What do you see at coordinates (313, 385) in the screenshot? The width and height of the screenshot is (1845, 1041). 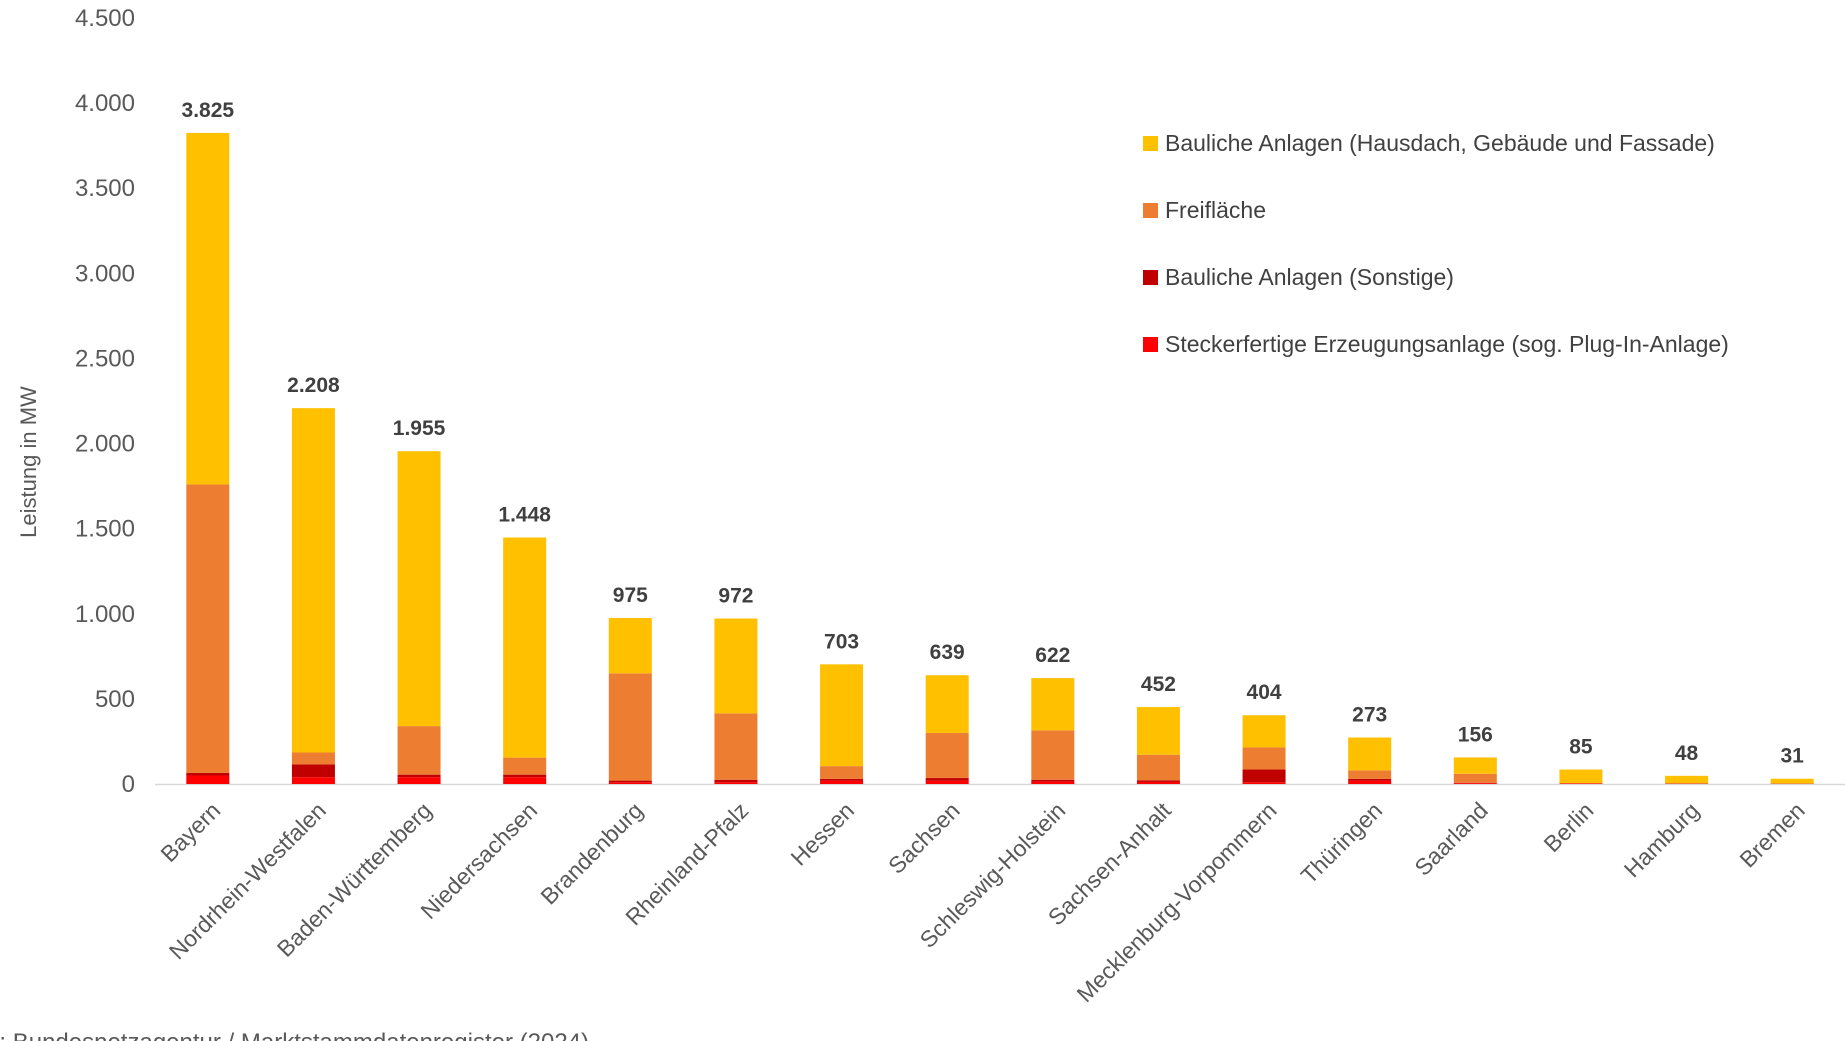 I see `total-data-label: 2.208` at bounding box center [313, 385].